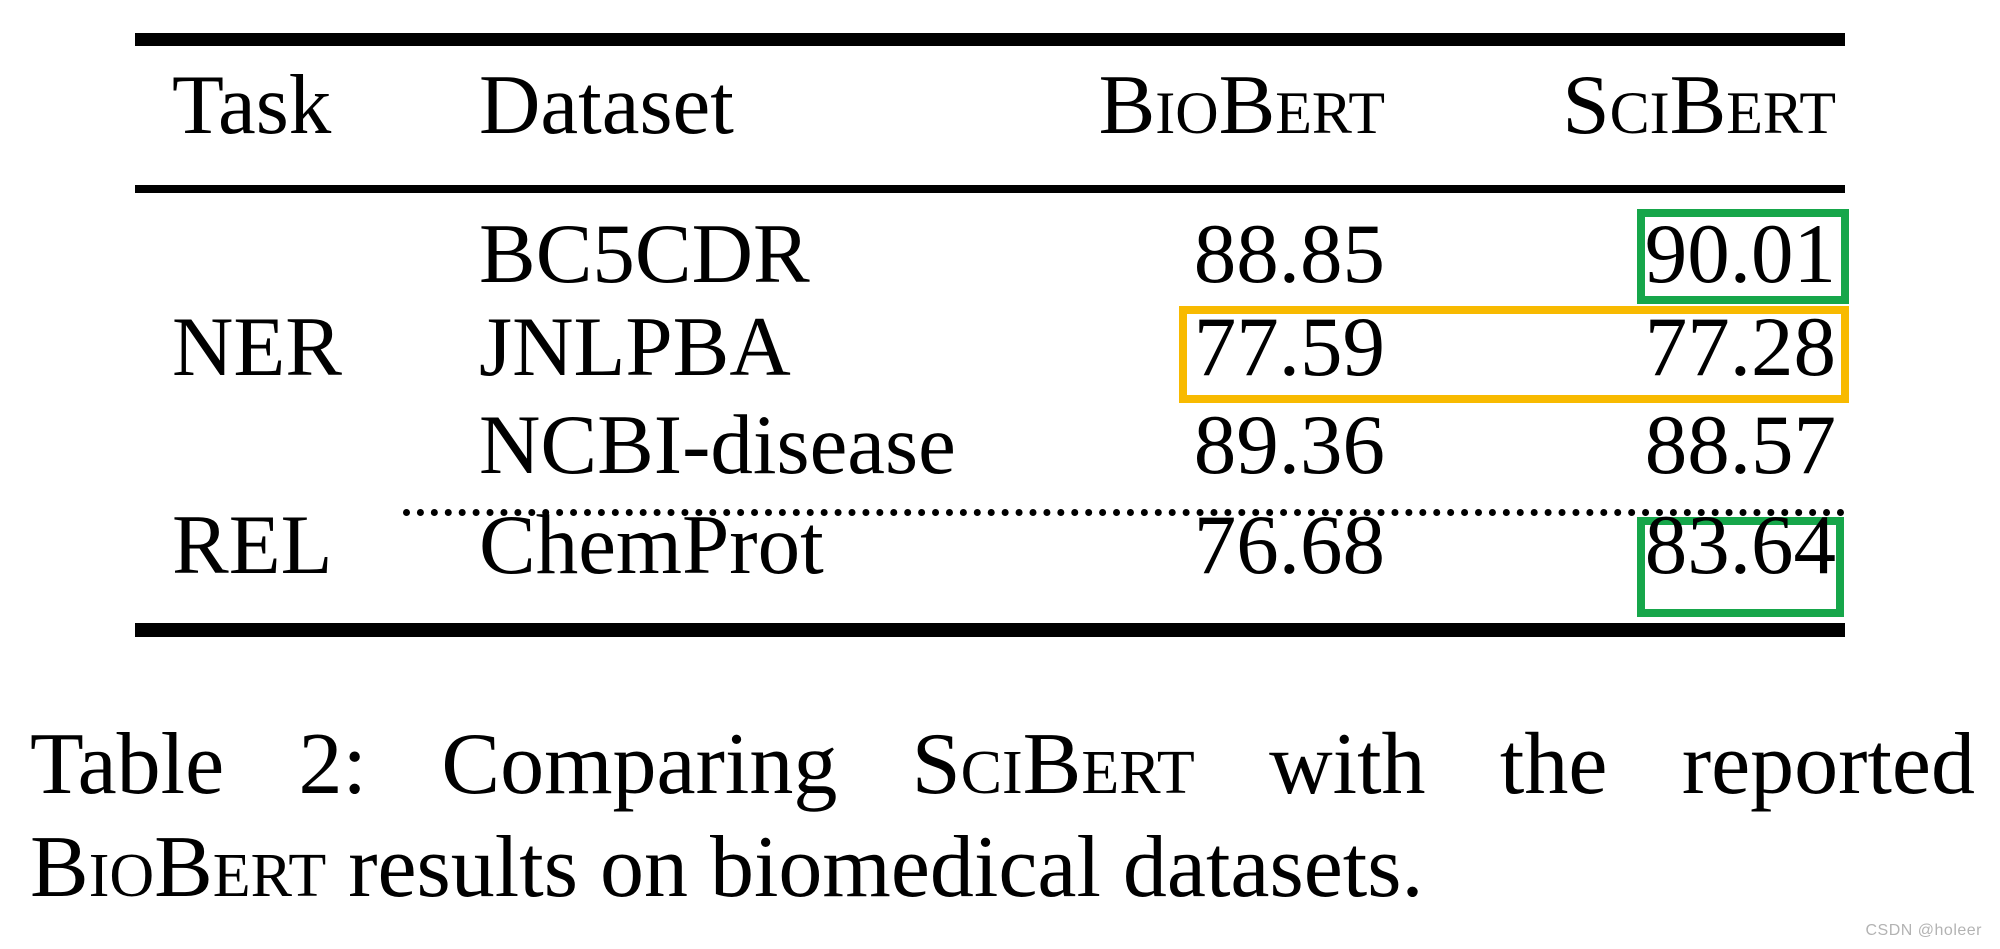 This screenshot has width=2000, height=949. What do you see at coordinates (635, 347) in the screenshot?
I see `cell-dataset: JNLPBA` at bounding box center [635, 347].